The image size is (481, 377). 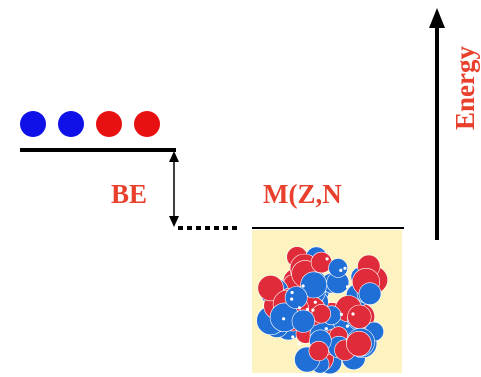 What do you see at coordinates (90, 124) in the screenshot?
I see `free-nucleons` at bounding box center [90, 124].